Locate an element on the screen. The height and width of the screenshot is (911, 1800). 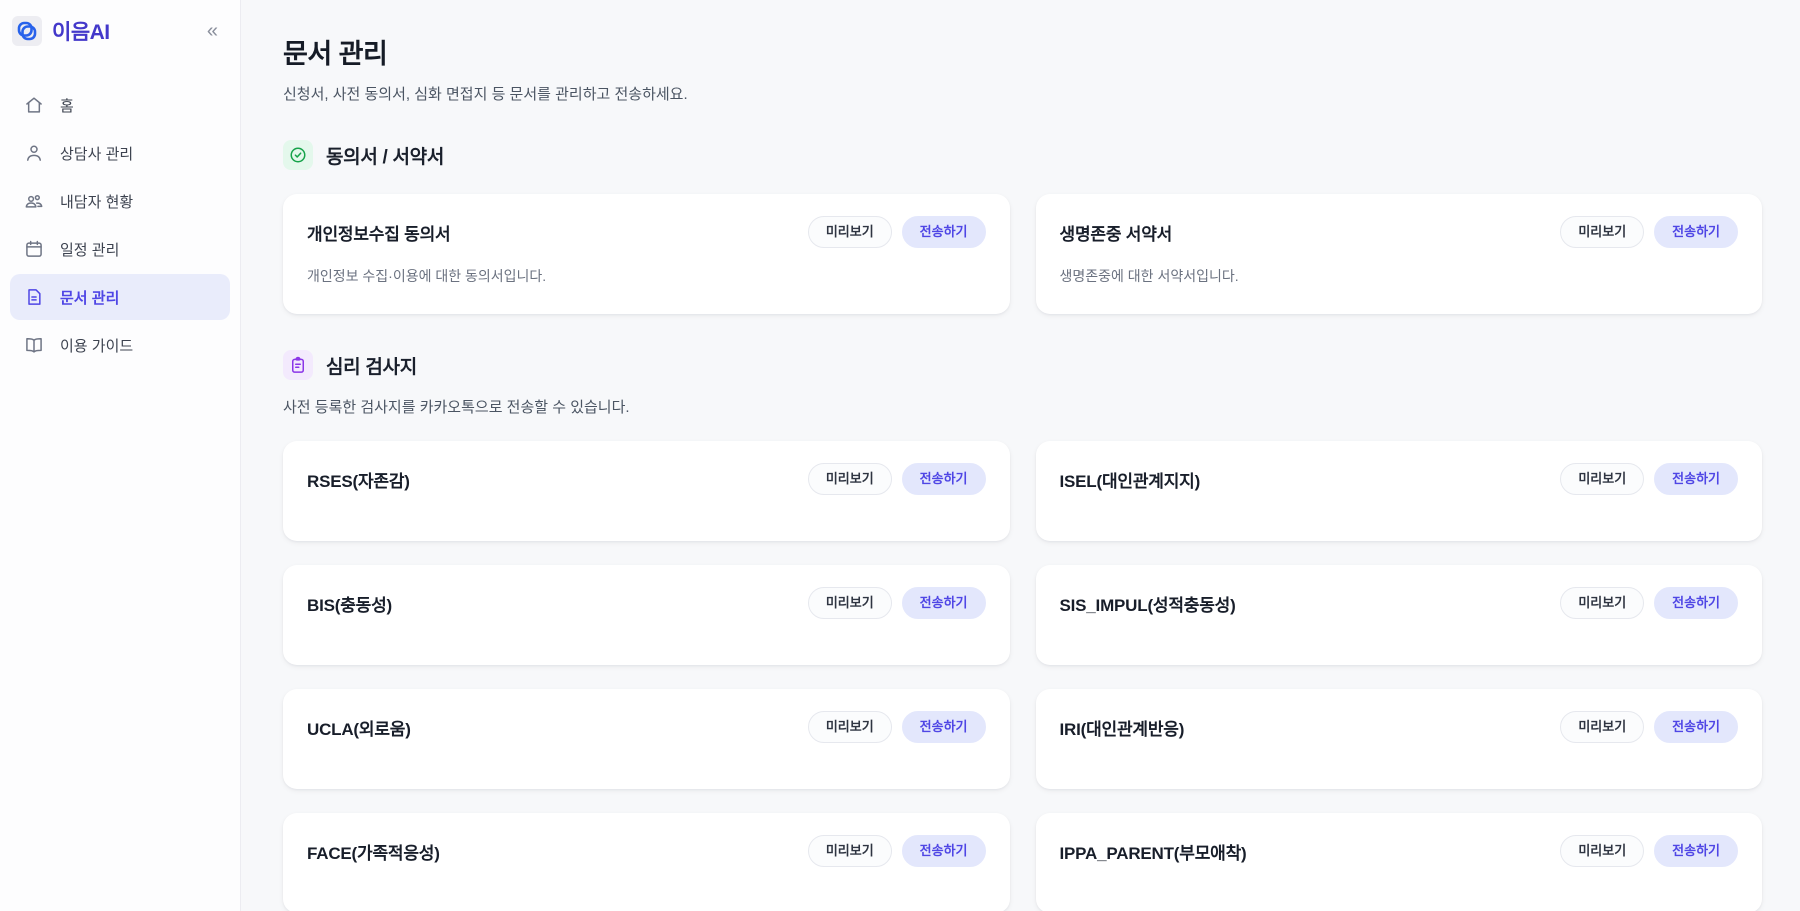
test-card: ISEL(대인관계지지) 미리보기 전송하기 is located at coordinates (1398, 491).